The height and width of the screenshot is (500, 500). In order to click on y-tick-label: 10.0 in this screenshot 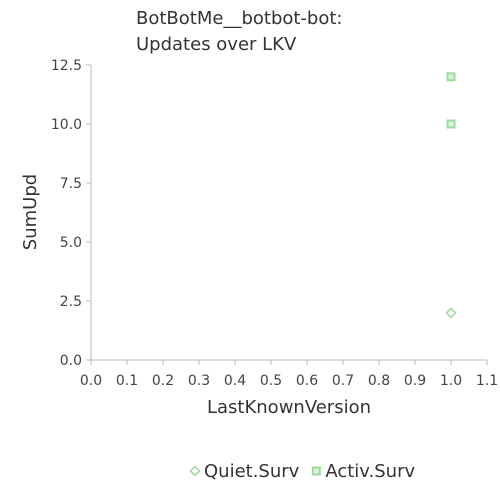, I will do `click(66, 125)`.